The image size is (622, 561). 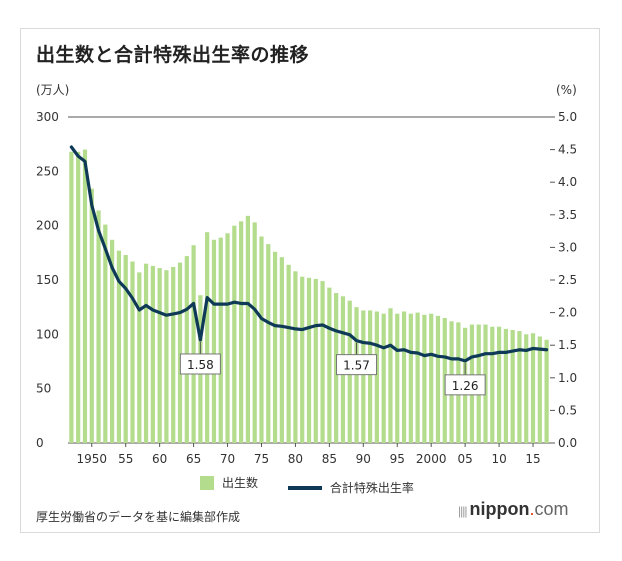 I want to click on annotation-label: 1.58, so click(x=200, y=365).